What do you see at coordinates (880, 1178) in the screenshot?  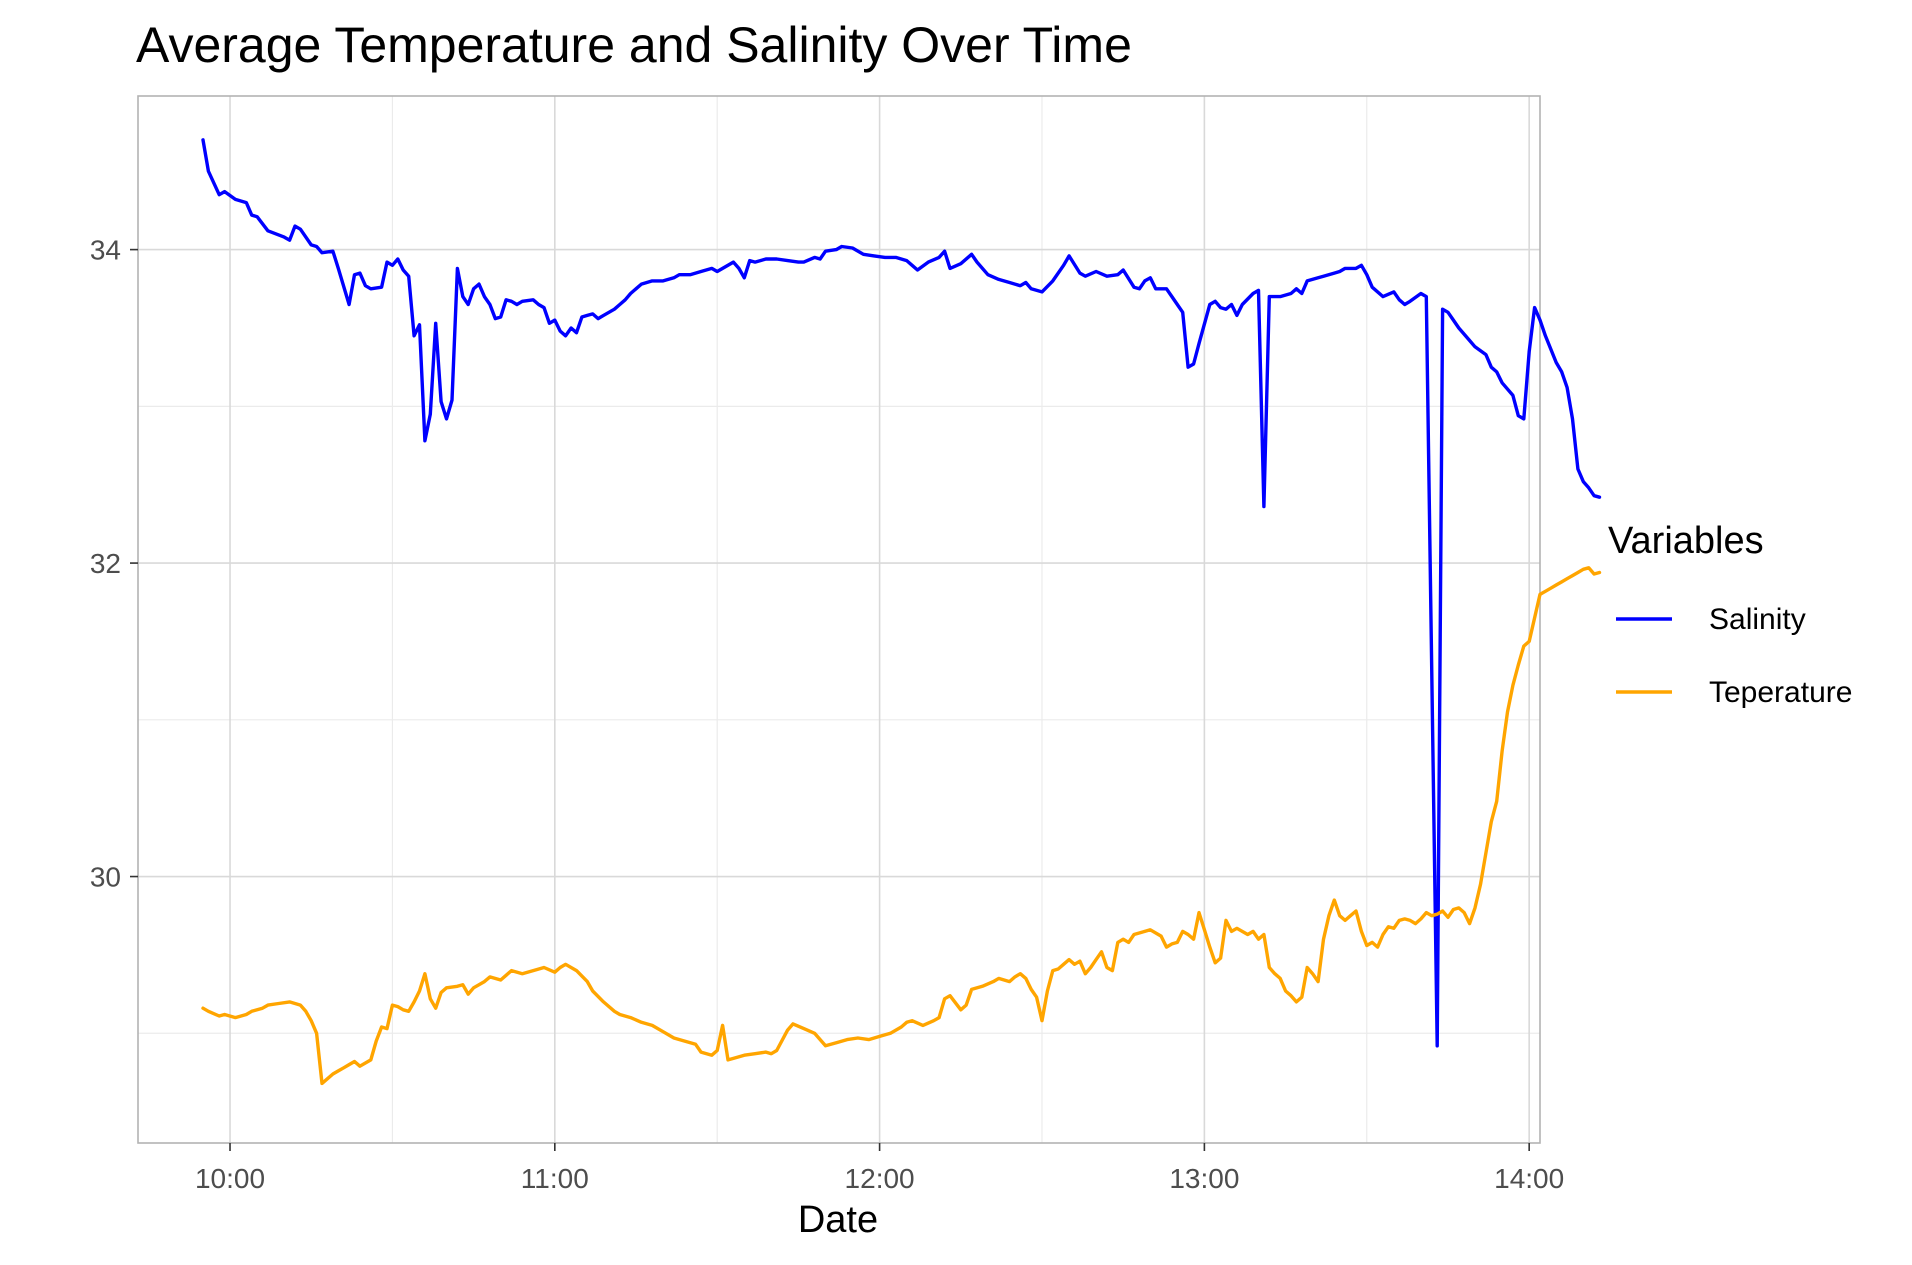 I see `x-tick-label: 12:00` at bounding box center [880, 1178].